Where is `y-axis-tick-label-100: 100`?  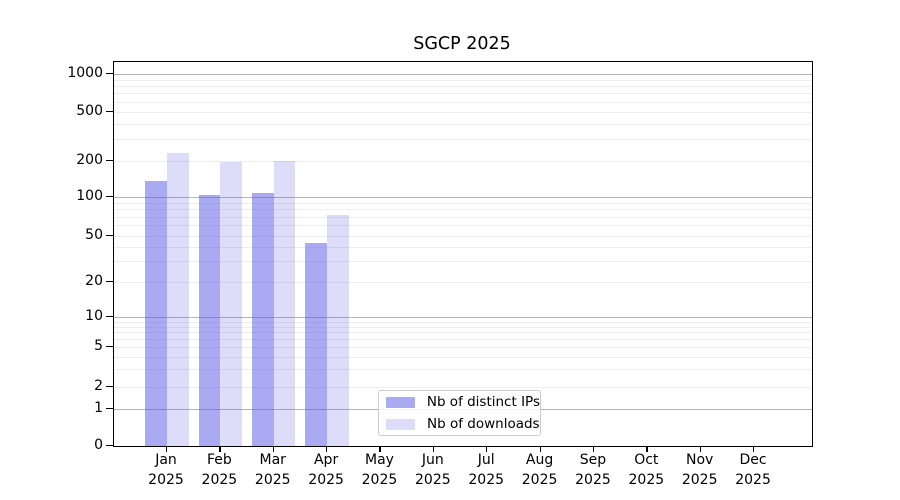
y-axis-tick-label-100: 100 is located at coordinates (89, 196).